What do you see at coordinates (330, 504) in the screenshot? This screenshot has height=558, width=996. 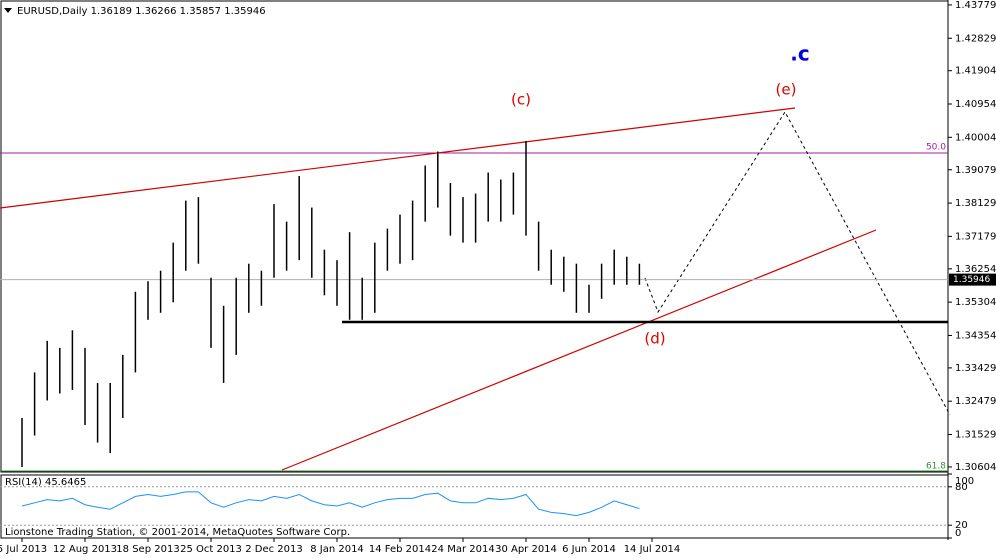 I see `rsi-line` at bounding box center [330, 504].